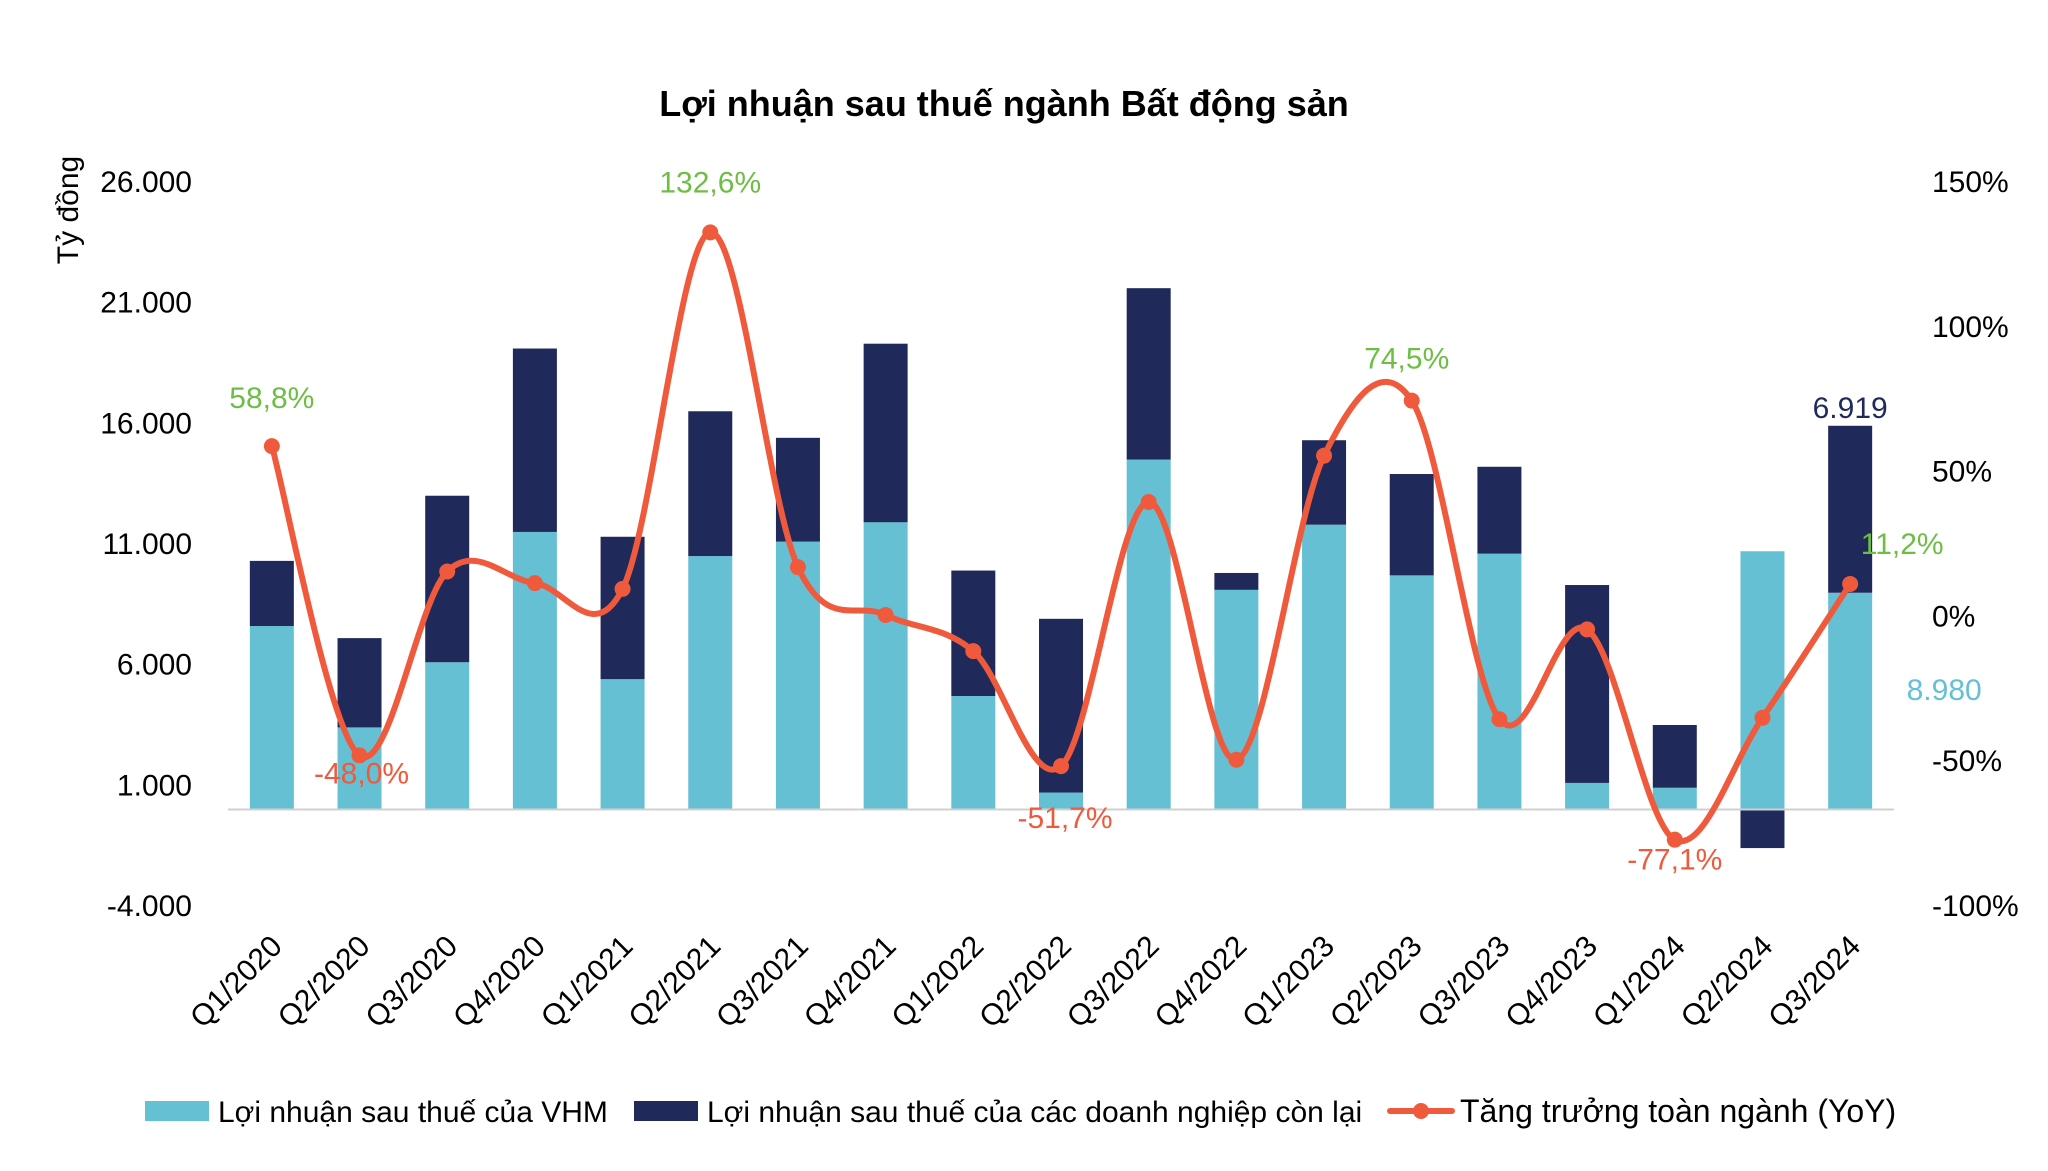 The image size is (2048, 1171). Describe the element at coordinates (710, 182) in the screenshot. I see `line-data-label: 132,6%` at that location.